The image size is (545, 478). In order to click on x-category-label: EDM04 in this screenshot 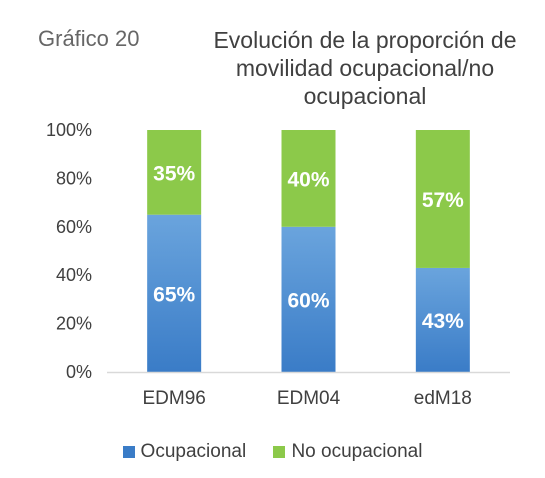, I will do `click(309, 398)`.